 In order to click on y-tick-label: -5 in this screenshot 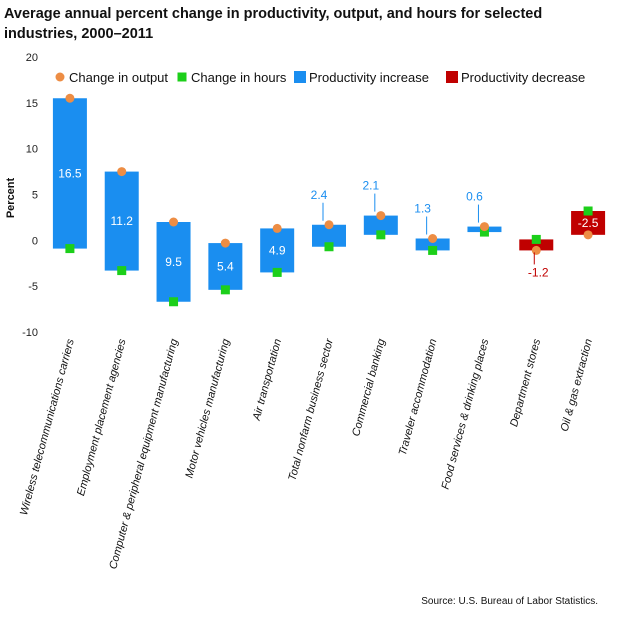, I will do `click(33, 287)`.